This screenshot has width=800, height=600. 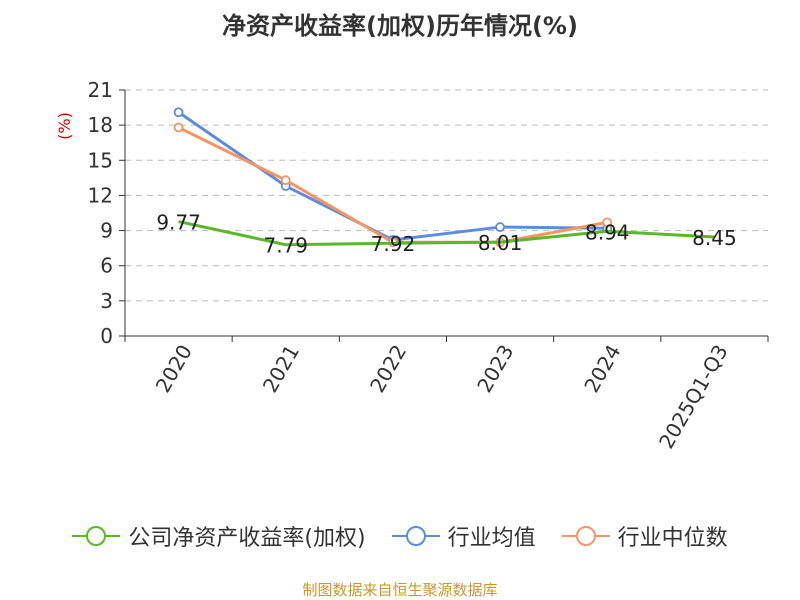 I want to click on y-tick-label: 21, so click(x=100, y=90).